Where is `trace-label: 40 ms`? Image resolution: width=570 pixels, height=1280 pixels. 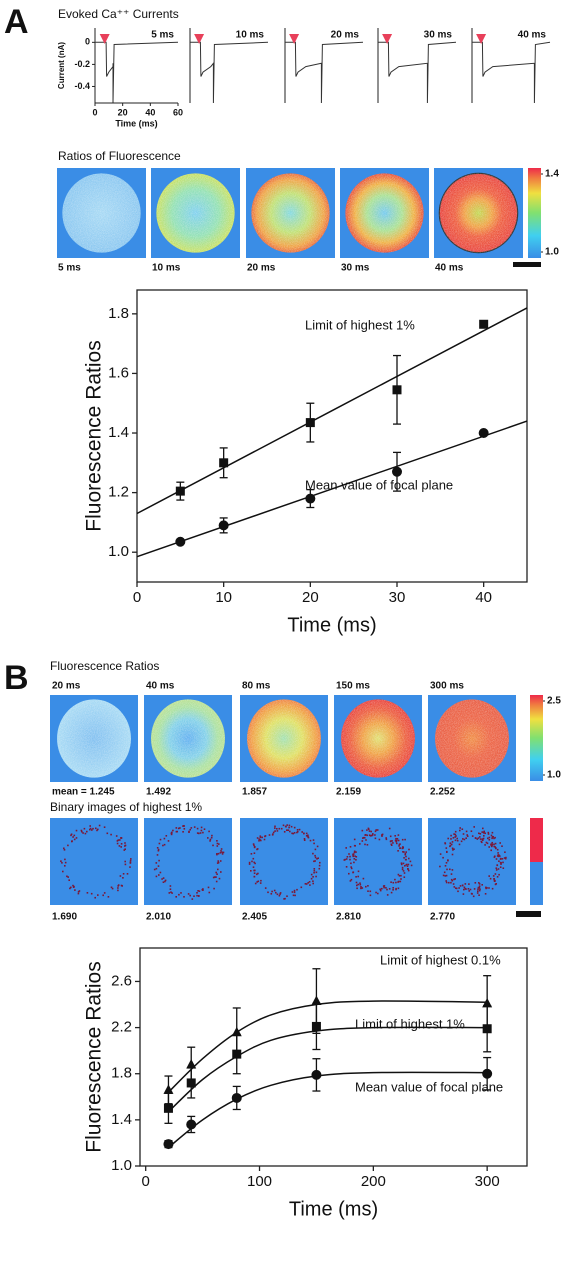
trace-label: 40 ms is located at coordinates (532, 35).